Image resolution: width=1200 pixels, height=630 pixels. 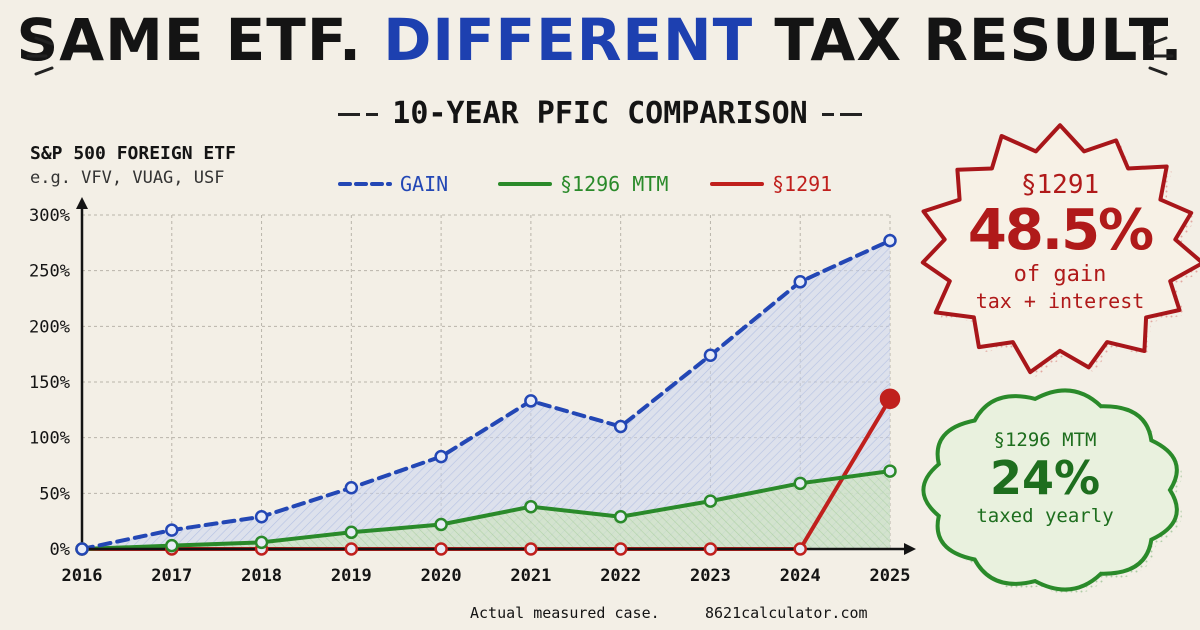 What do you see at coordinates (568, 40) in the screenshot?
I see `title-accent: DIFFERENT` at bounding box center [568, 40].